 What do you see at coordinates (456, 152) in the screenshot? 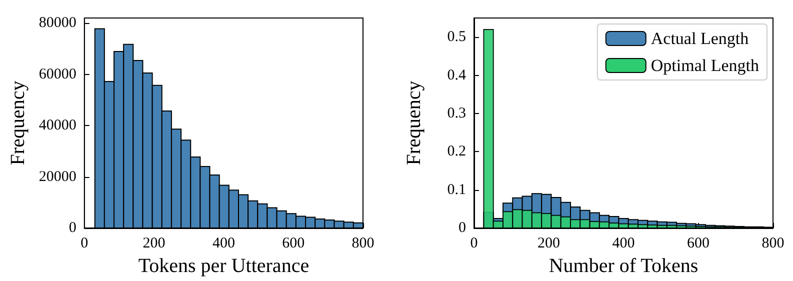
I see `y-tick-label: 0.2` at bounding box center [456, 152].